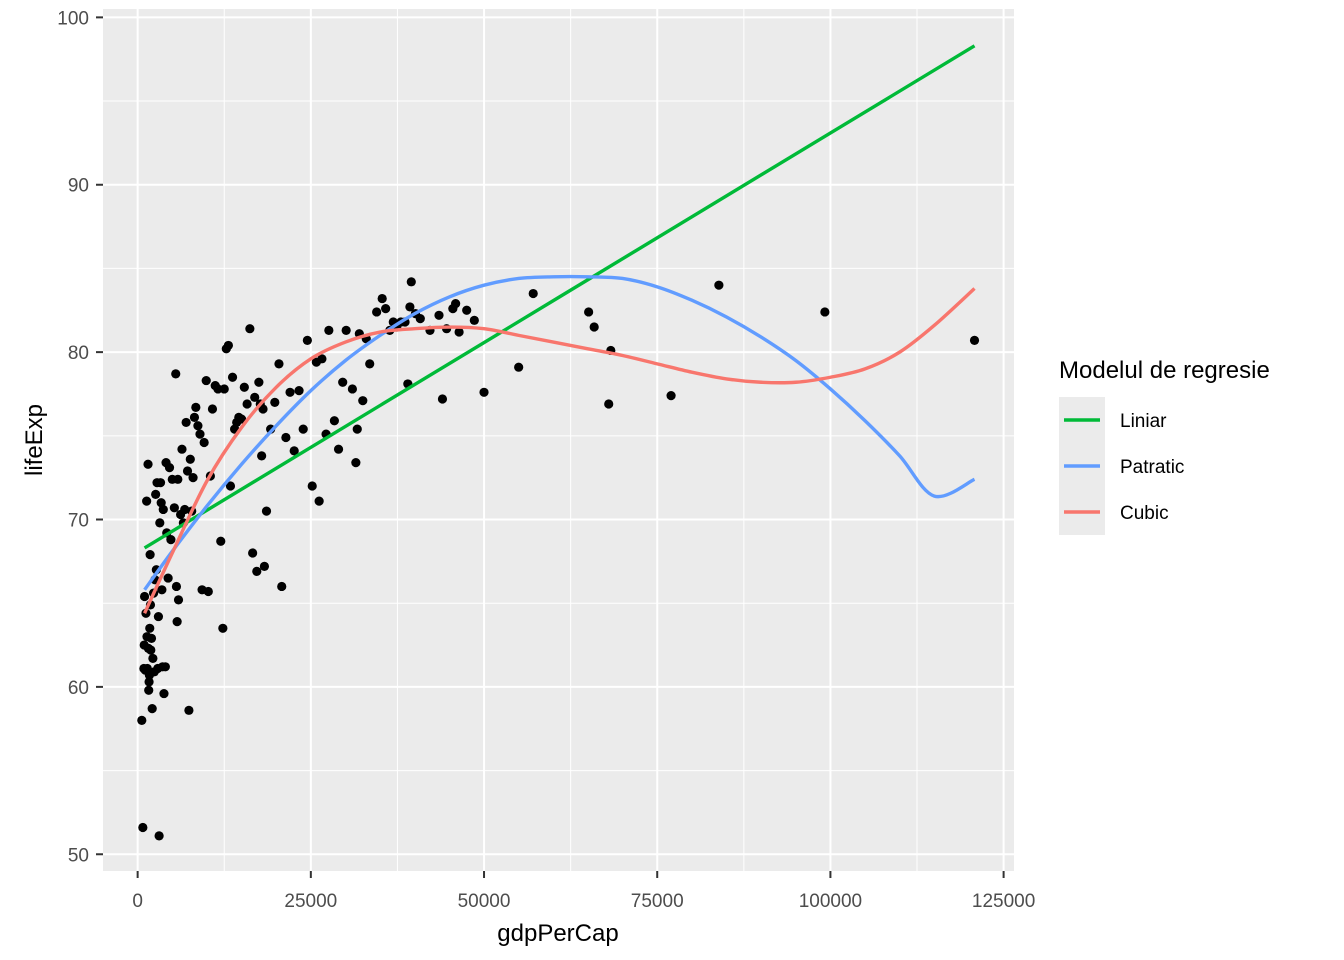 The height and width of the screenshot is (960, 1344). I want to click on x-tick-label: 75000, so click(657, 901).